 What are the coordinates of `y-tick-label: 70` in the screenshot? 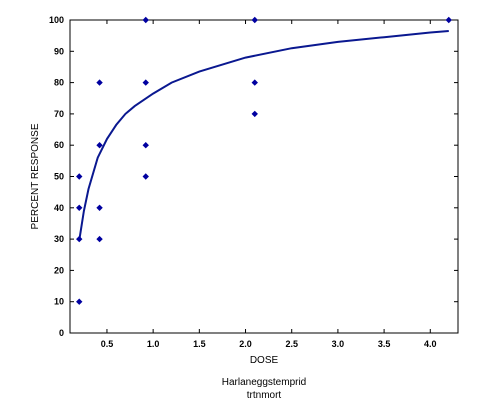 It's located at (59, 114).